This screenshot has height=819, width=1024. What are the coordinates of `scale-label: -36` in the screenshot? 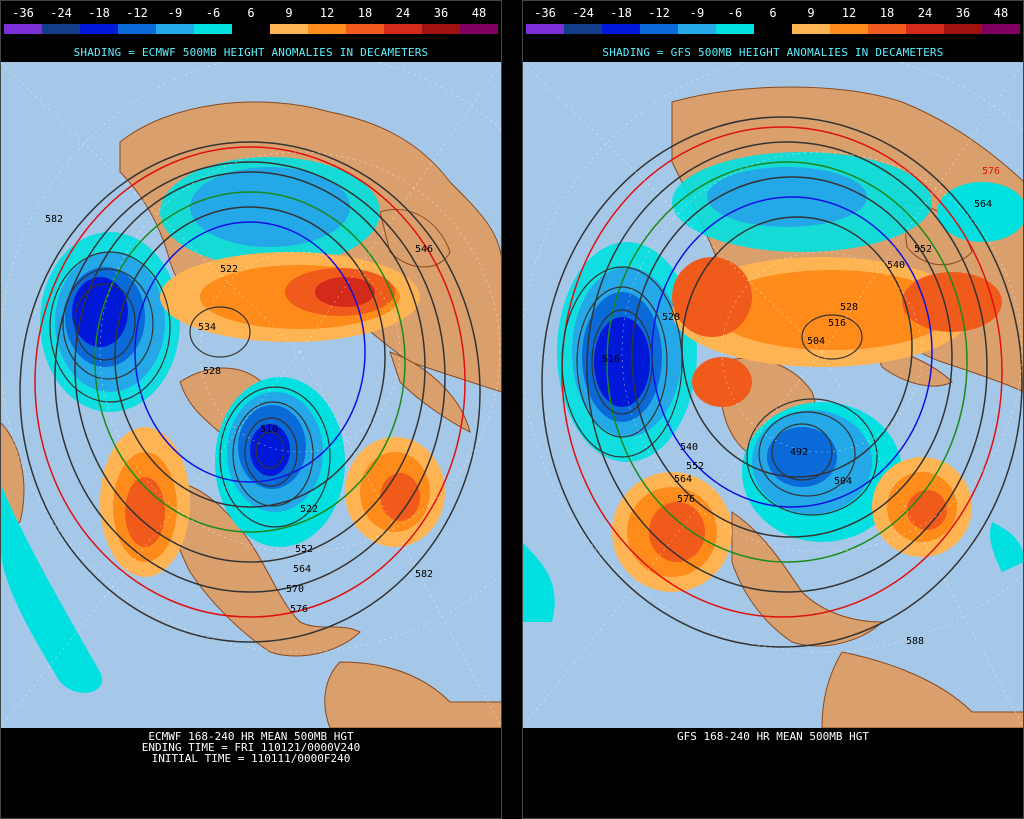 It's located at (23, 13).